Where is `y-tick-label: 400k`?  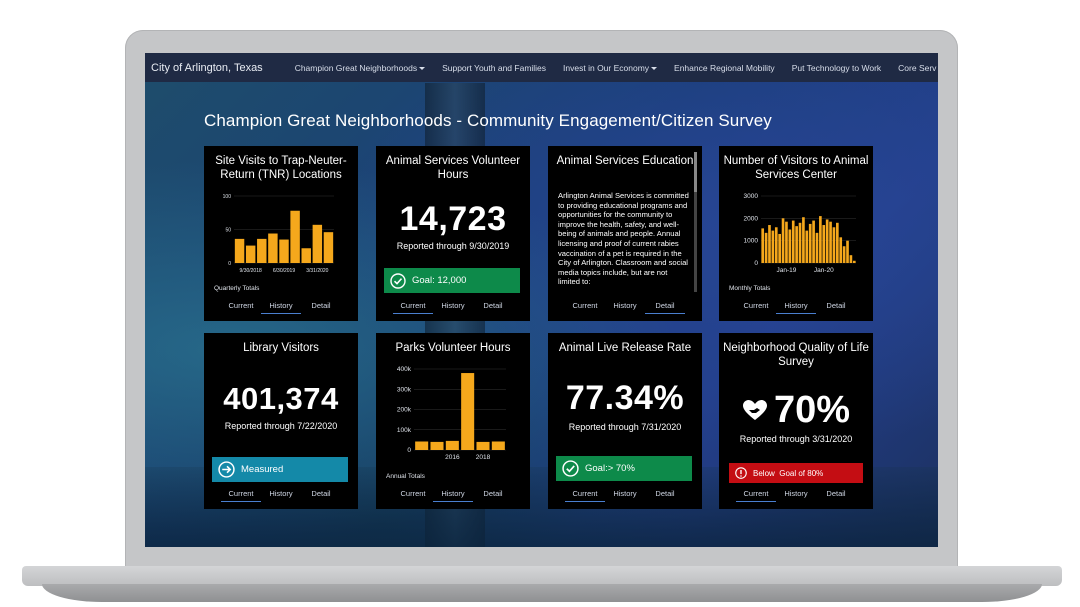
y-tick-label: 400k is located at coordinates (404, 369).